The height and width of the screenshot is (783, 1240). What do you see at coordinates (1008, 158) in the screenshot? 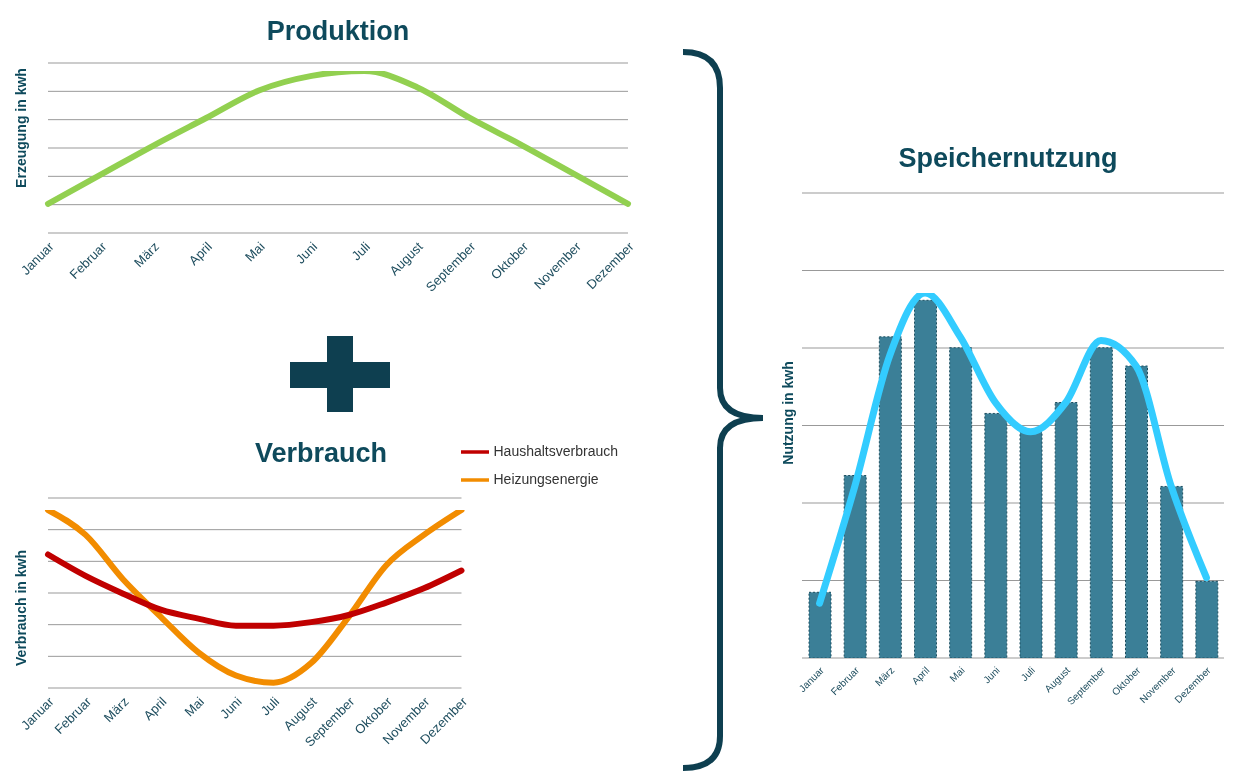
I see `chart-title: Speichernutzung` at bounding box center [1008, 158].